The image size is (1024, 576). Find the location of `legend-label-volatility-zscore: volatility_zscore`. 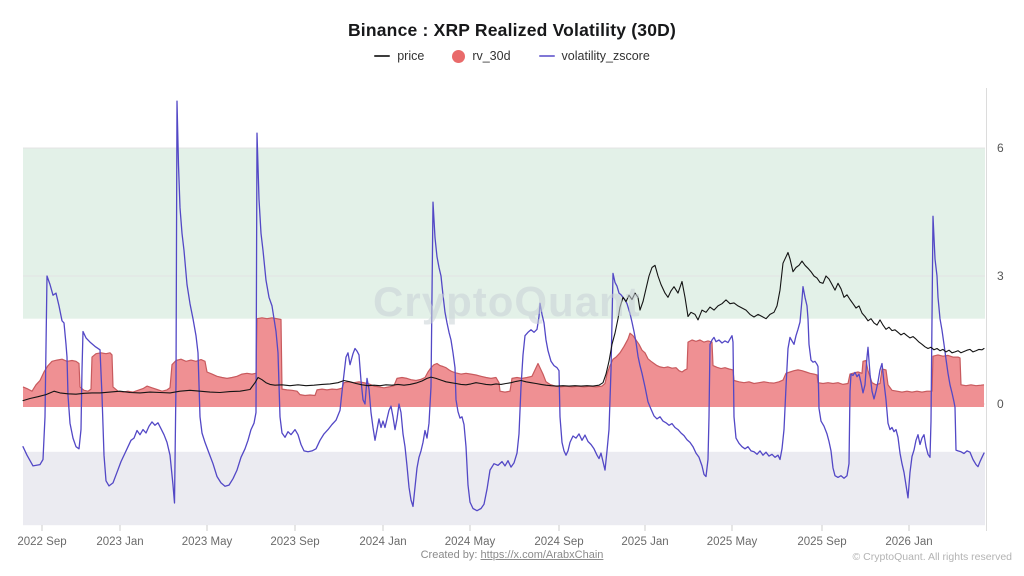

legend-label-volatility-zscore: volatility_zscore is located at coordinates (605, 56).